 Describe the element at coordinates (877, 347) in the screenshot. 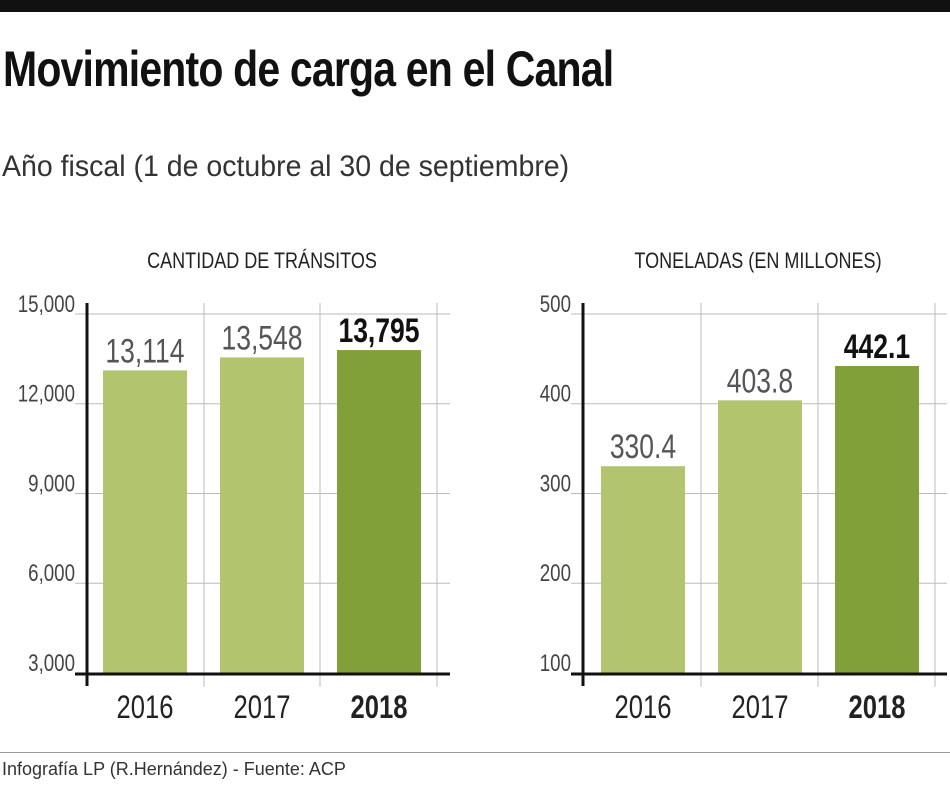

I see `data-label: 442.1` at that location.